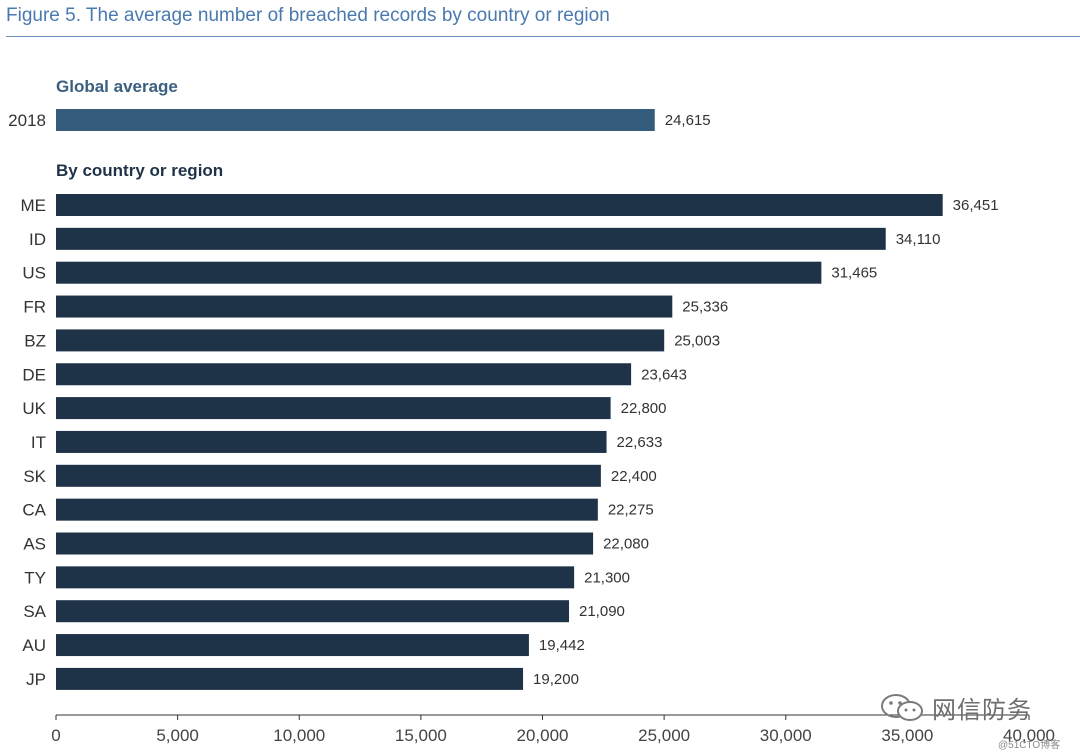 The height and width of the screenshot is (755, 1080). I want to click on data-label: 22,800, so click(644, 408).